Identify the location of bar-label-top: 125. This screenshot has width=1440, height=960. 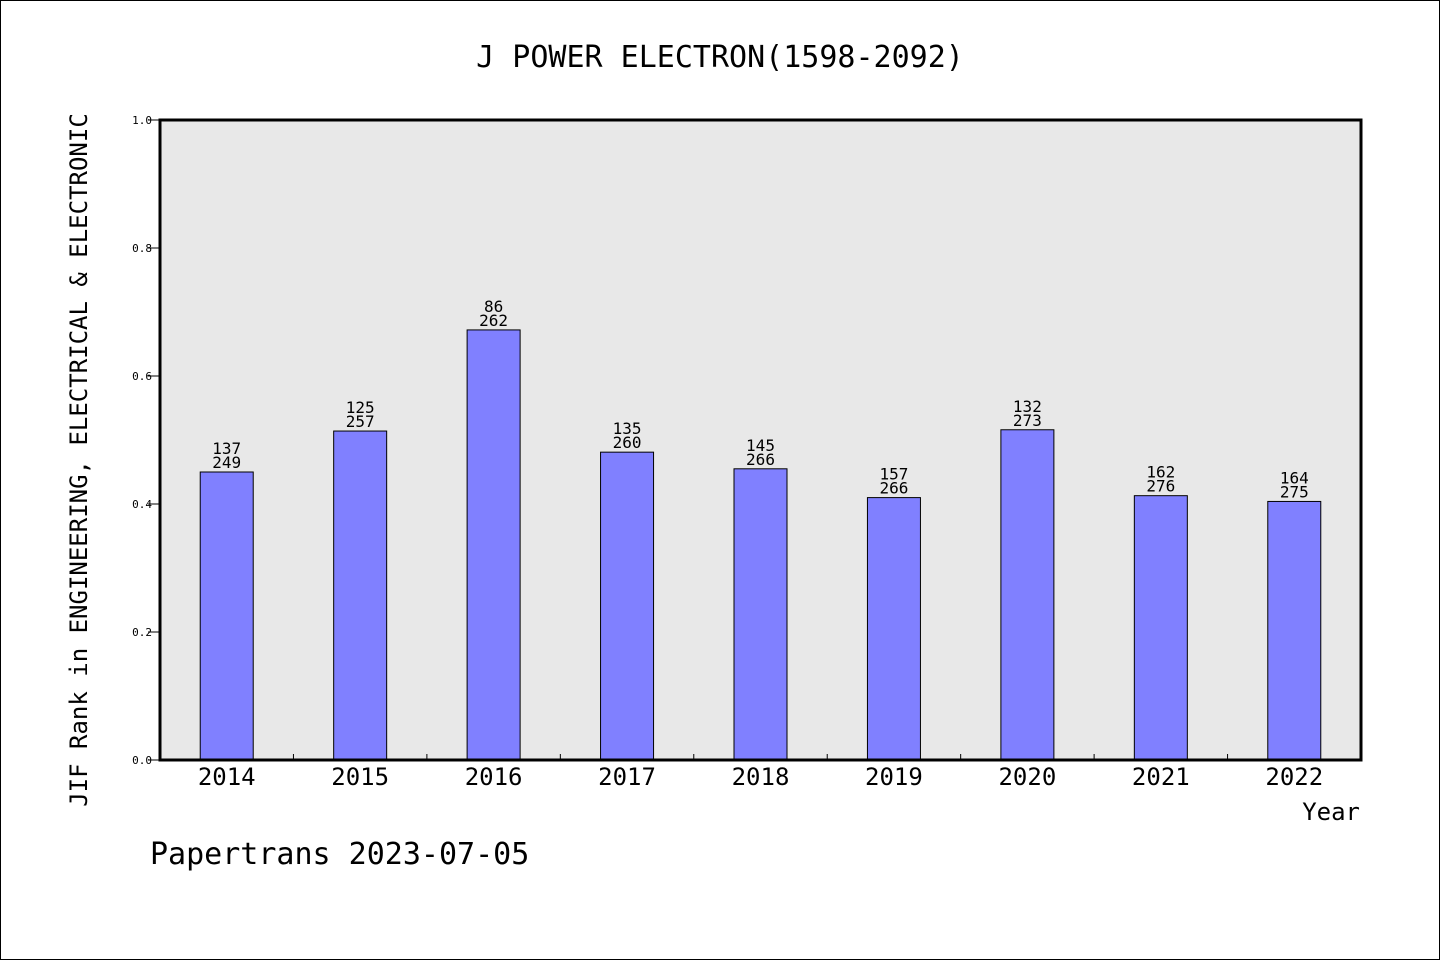
(360, 407).